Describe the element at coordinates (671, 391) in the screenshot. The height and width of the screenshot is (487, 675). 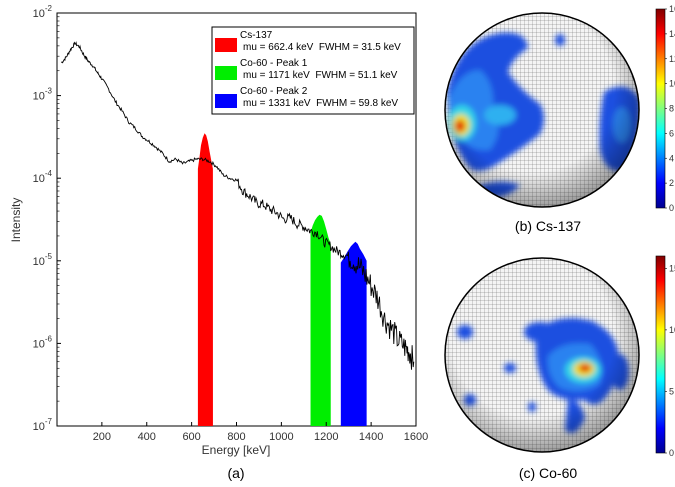
I see `colorbar-tick-label: 5` at that location.